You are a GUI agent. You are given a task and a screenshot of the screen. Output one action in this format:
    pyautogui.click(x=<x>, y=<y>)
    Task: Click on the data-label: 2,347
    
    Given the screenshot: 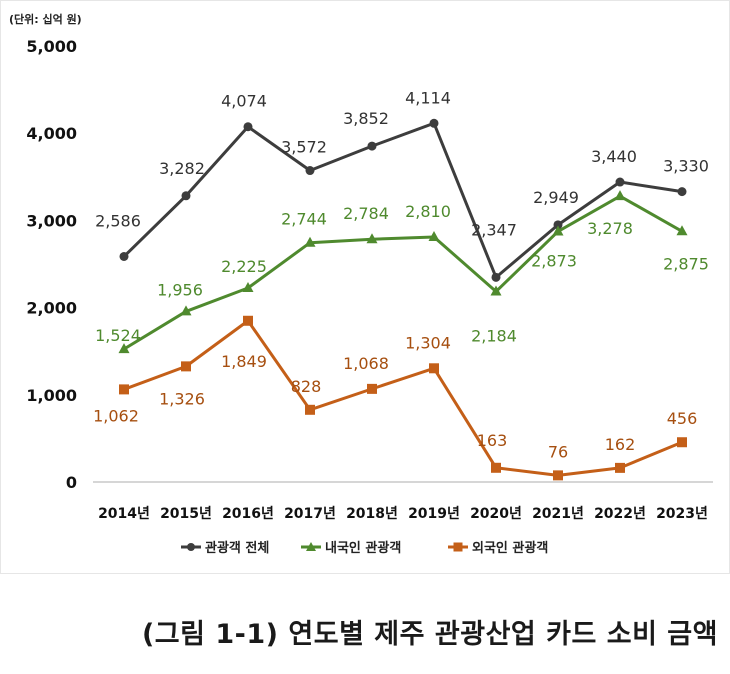 What is the action you would take?
    pyautogui.click(x=494, y=229)
    